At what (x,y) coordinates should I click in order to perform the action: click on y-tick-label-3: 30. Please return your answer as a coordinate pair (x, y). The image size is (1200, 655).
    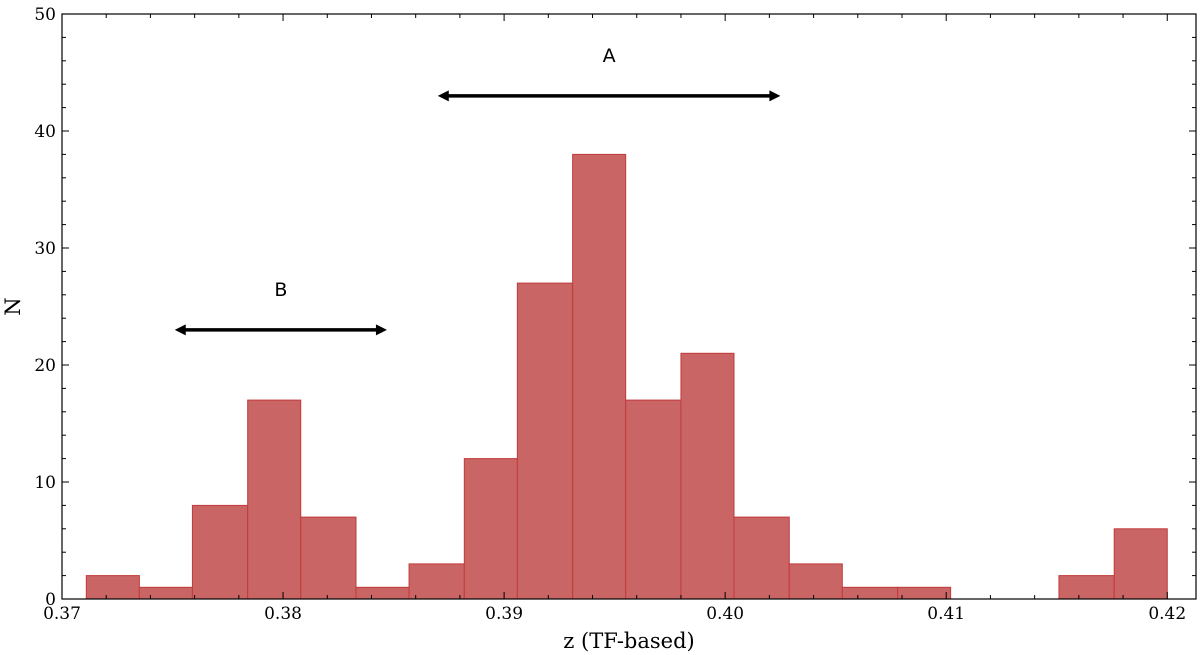
    Looking at the image, I should click on (45, 249).